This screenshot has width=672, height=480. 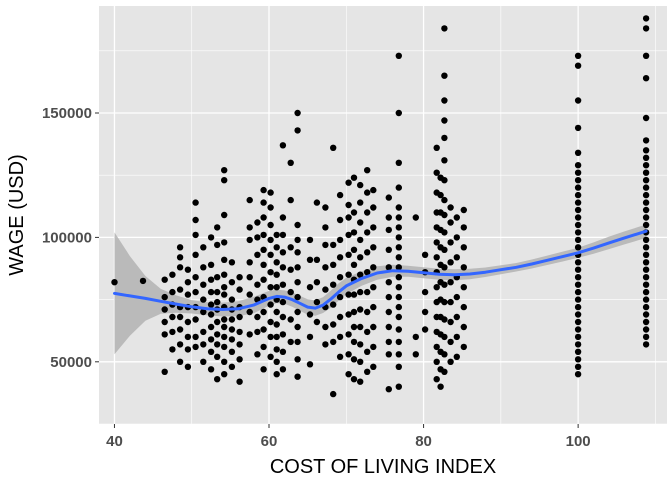 I want to click on x-axis-title: COST OF LIVING INDEX, so click(x=383, y=467).